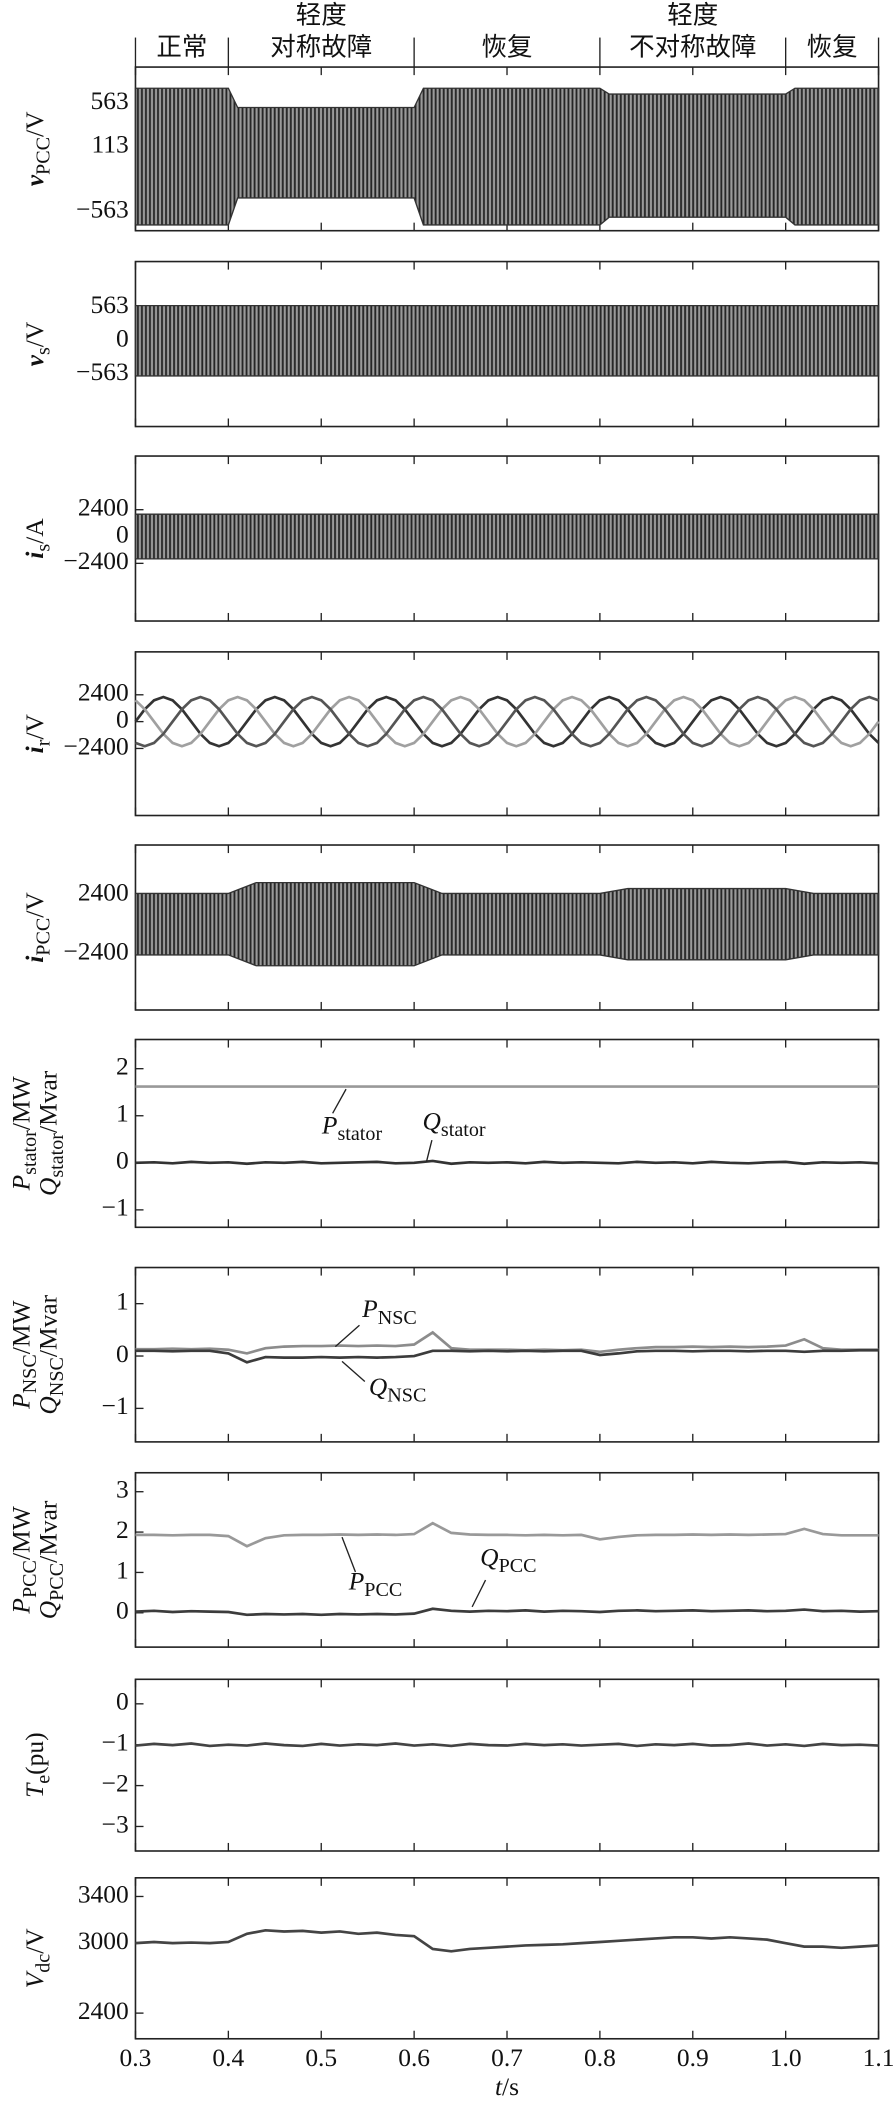 This screenshot has width=896, height=2106. I want to click on x-axis-label: t/s, so click(507, 2086).